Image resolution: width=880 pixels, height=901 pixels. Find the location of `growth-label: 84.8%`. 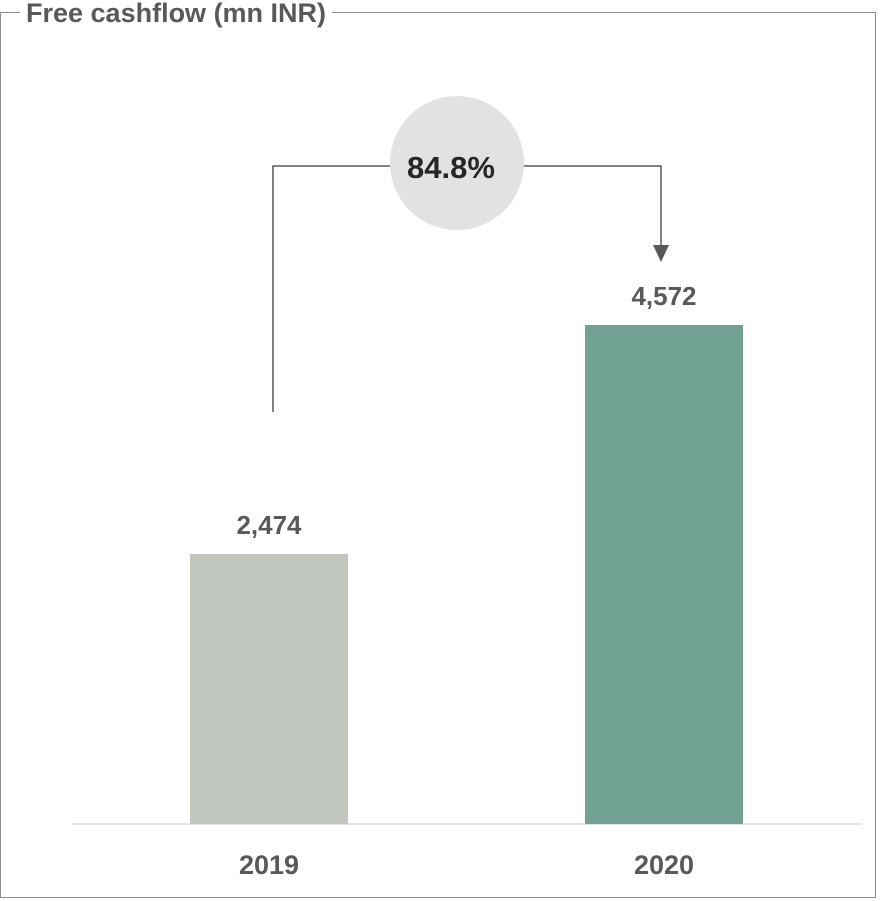

growth-label: 84.8% is located at coordinates (451, 167).